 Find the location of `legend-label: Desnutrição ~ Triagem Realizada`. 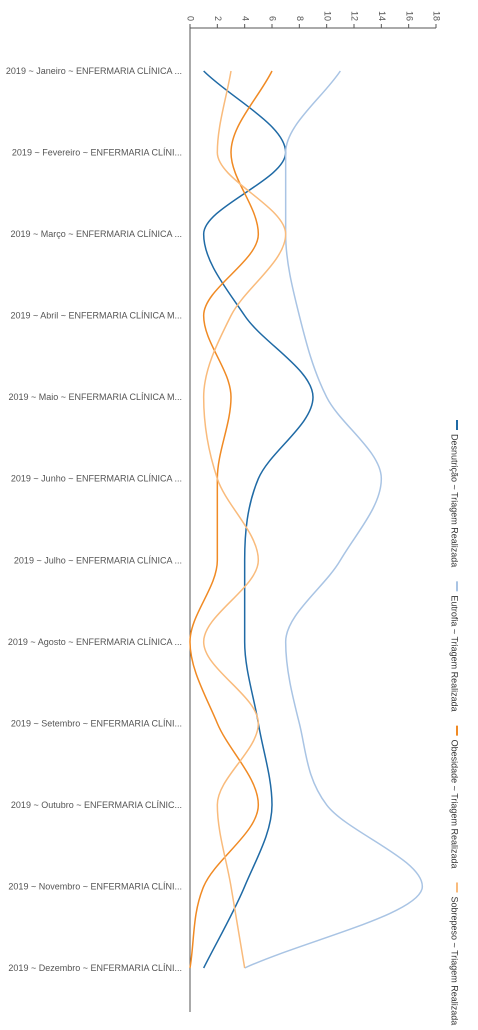

legend-label: Desnutrição ~ Triagem Realizada is located at coordinates (455, 500).